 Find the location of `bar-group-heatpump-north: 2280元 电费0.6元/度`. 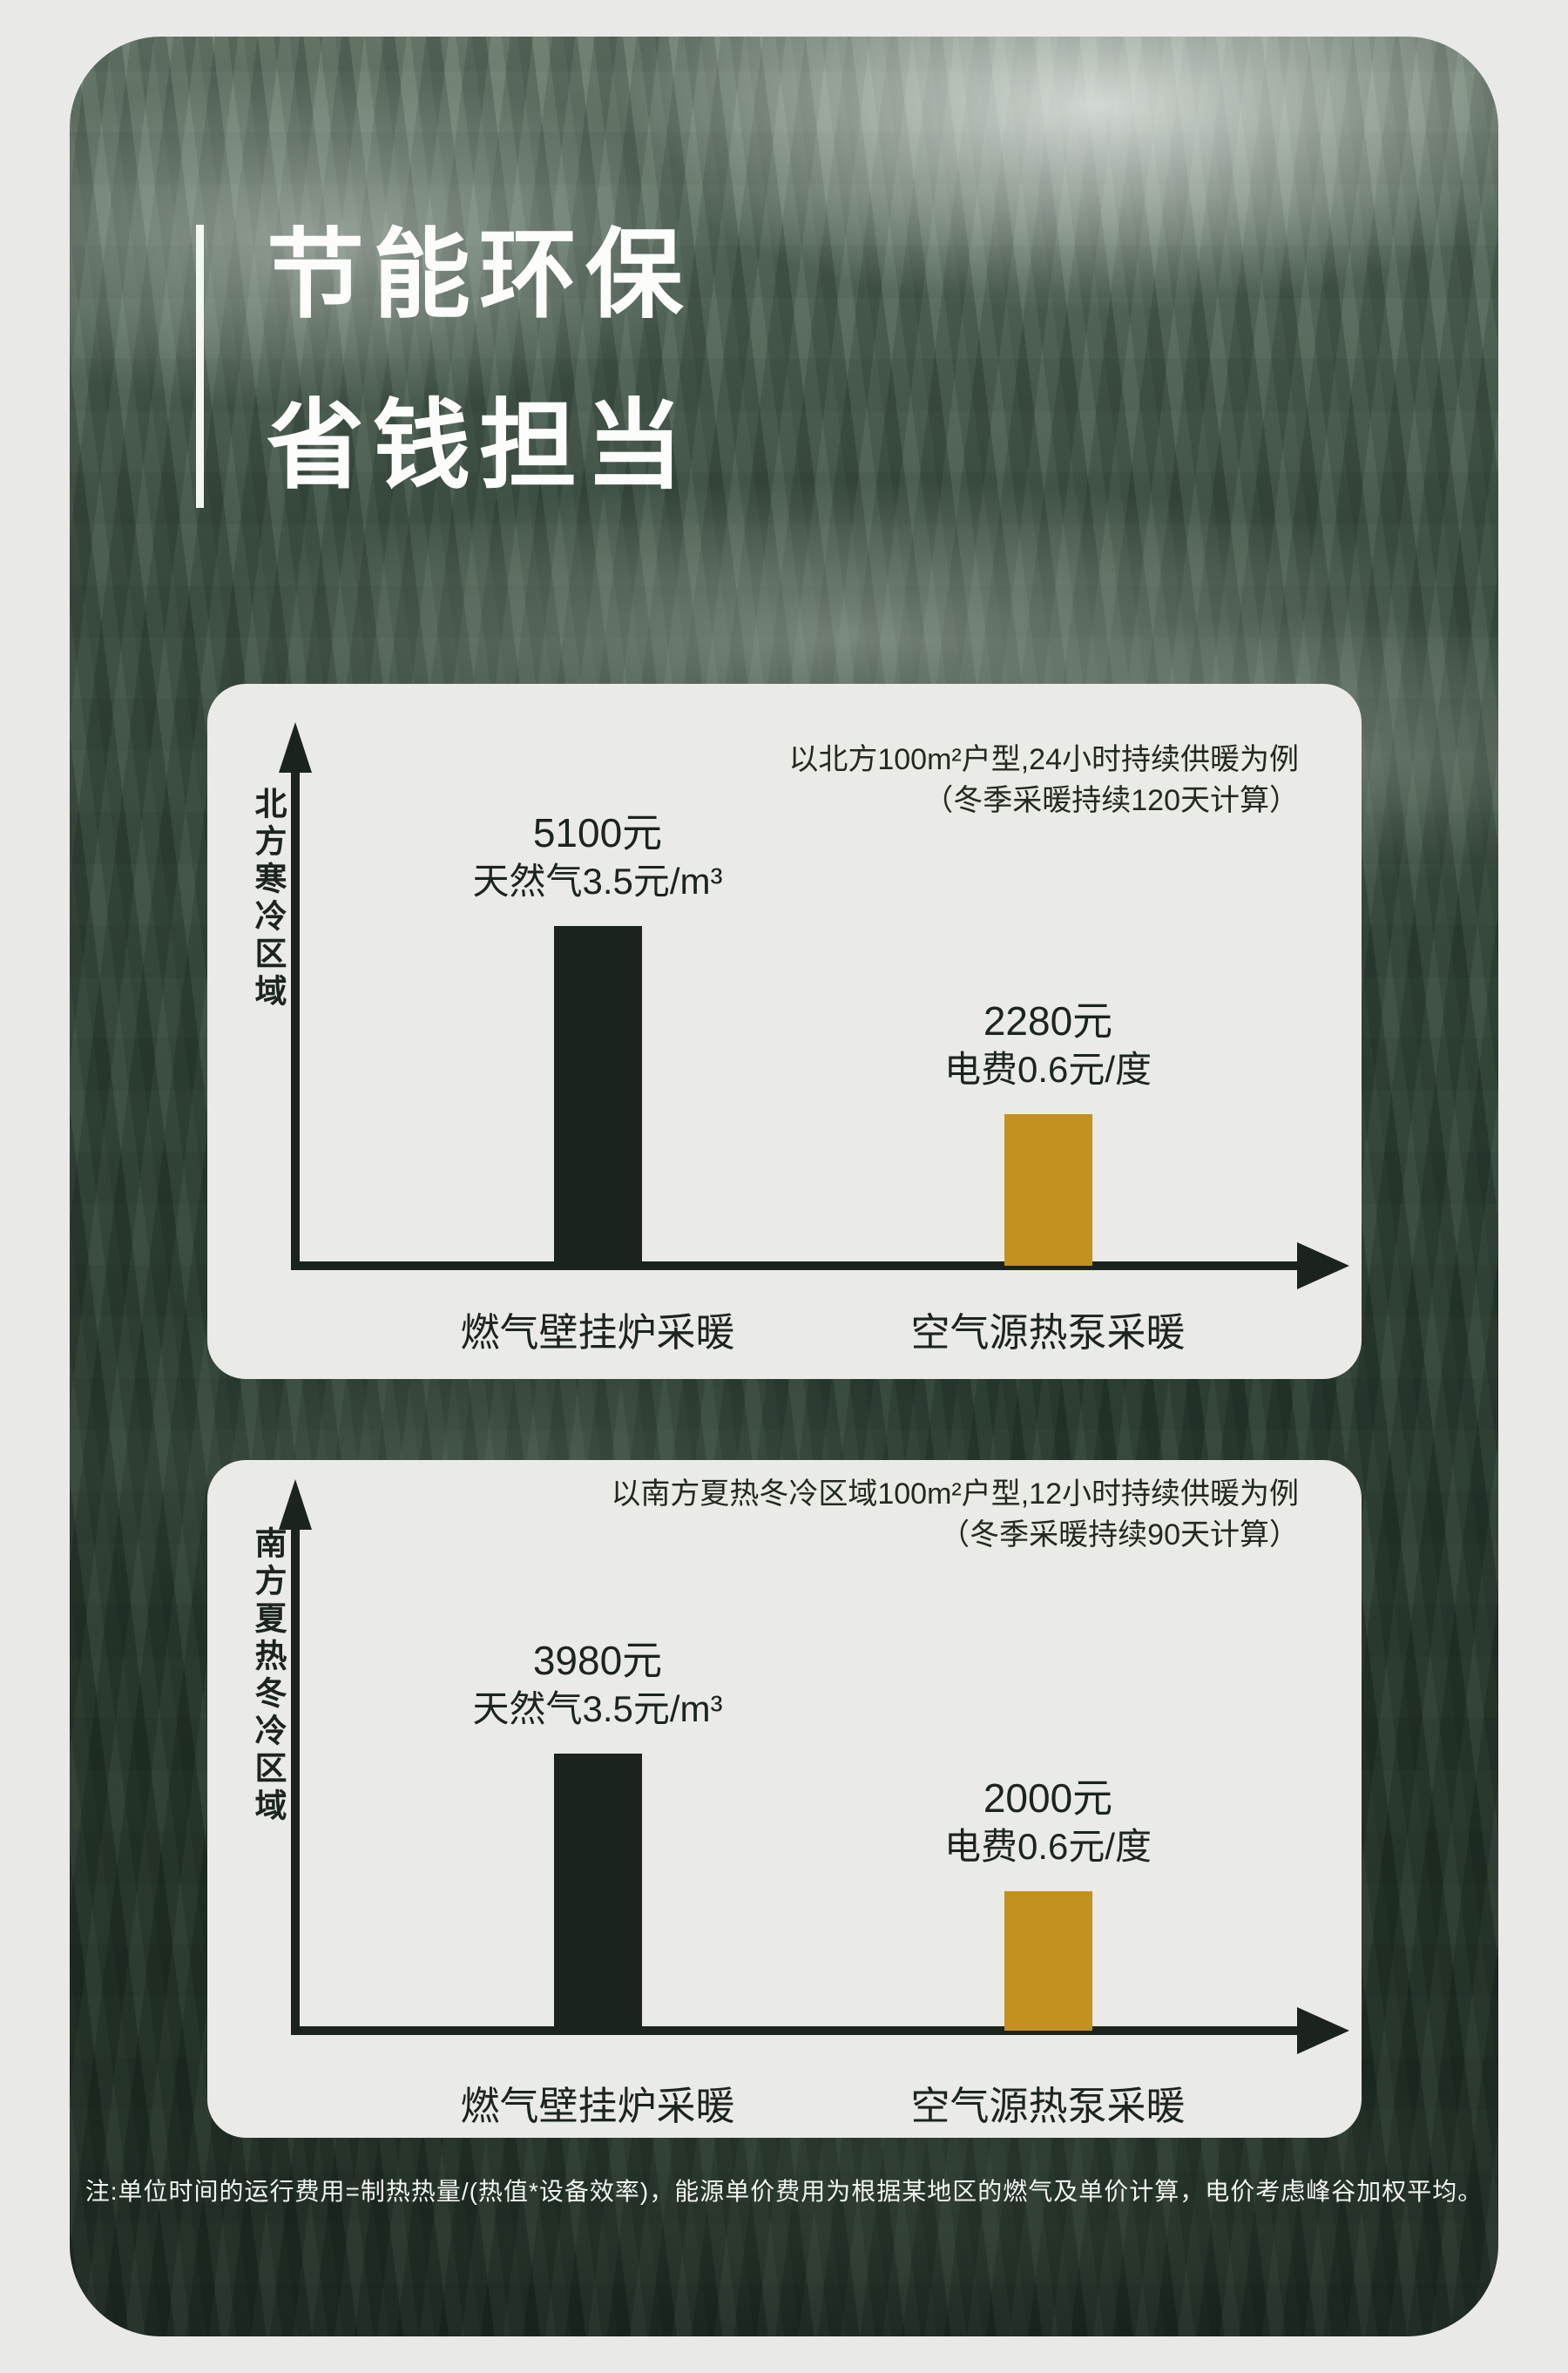

bar-group-heatpump-north: 2280元 电费0.6元/度 is located at coordinates (1048, 1131).